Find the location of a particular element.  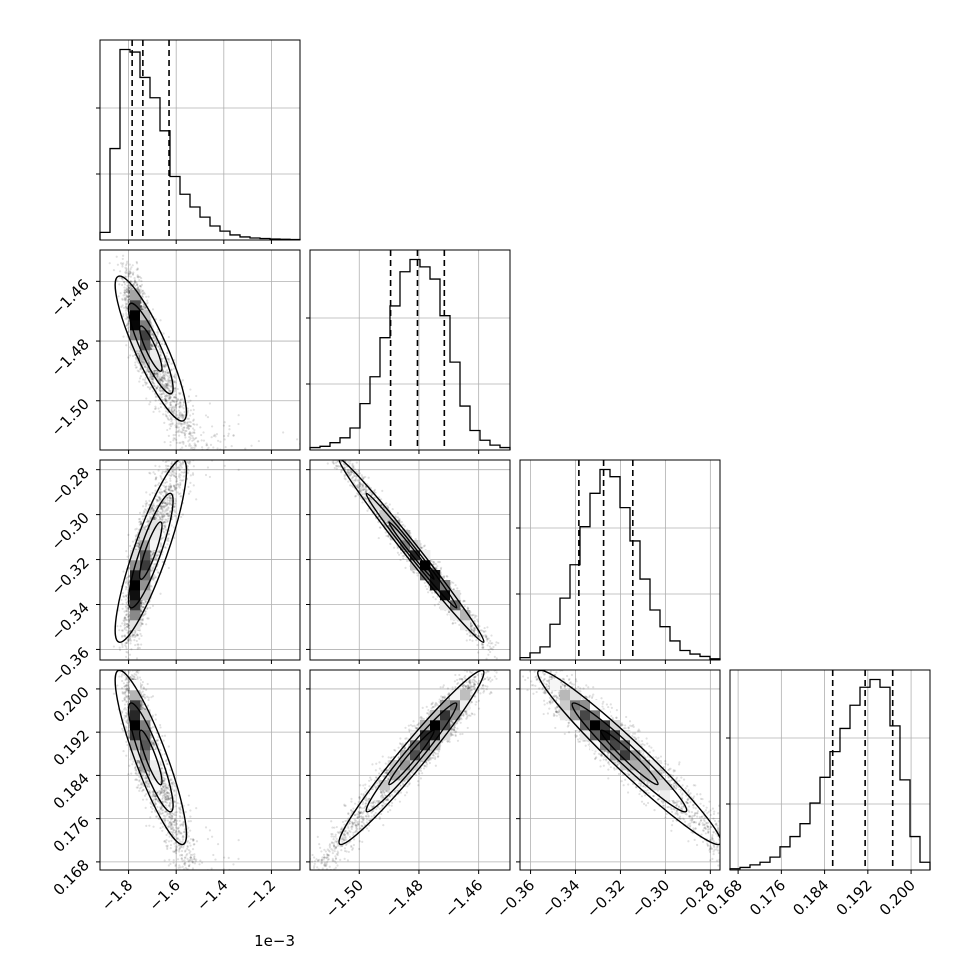

panel-frame is located at coordinates (200, 350).